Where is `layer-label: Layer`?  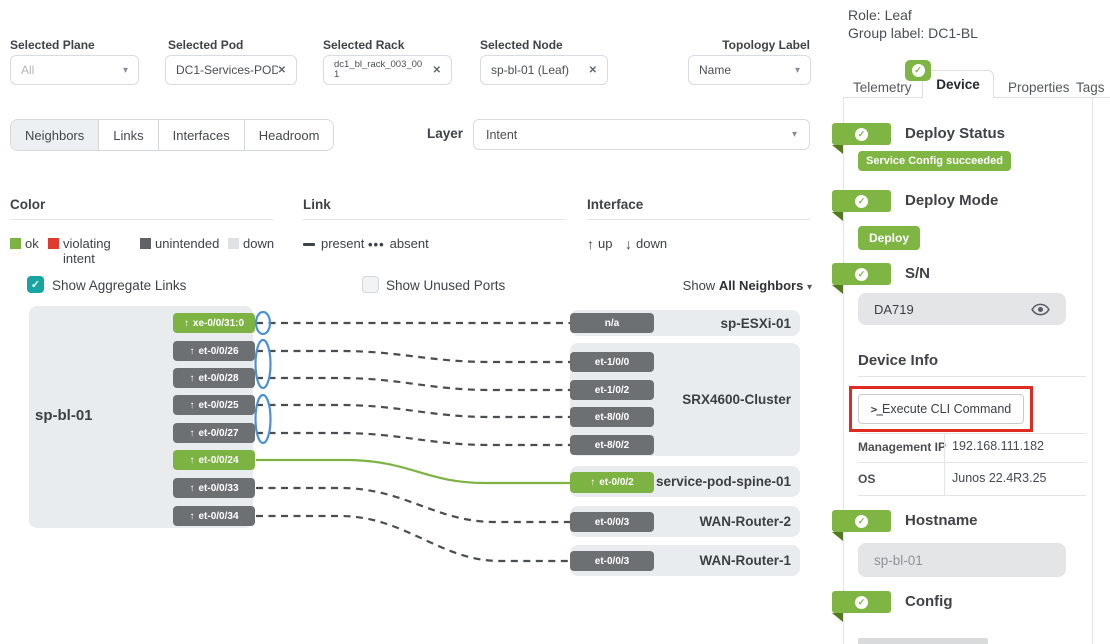
layer-label: Layer is located at coordinates (445, 133).